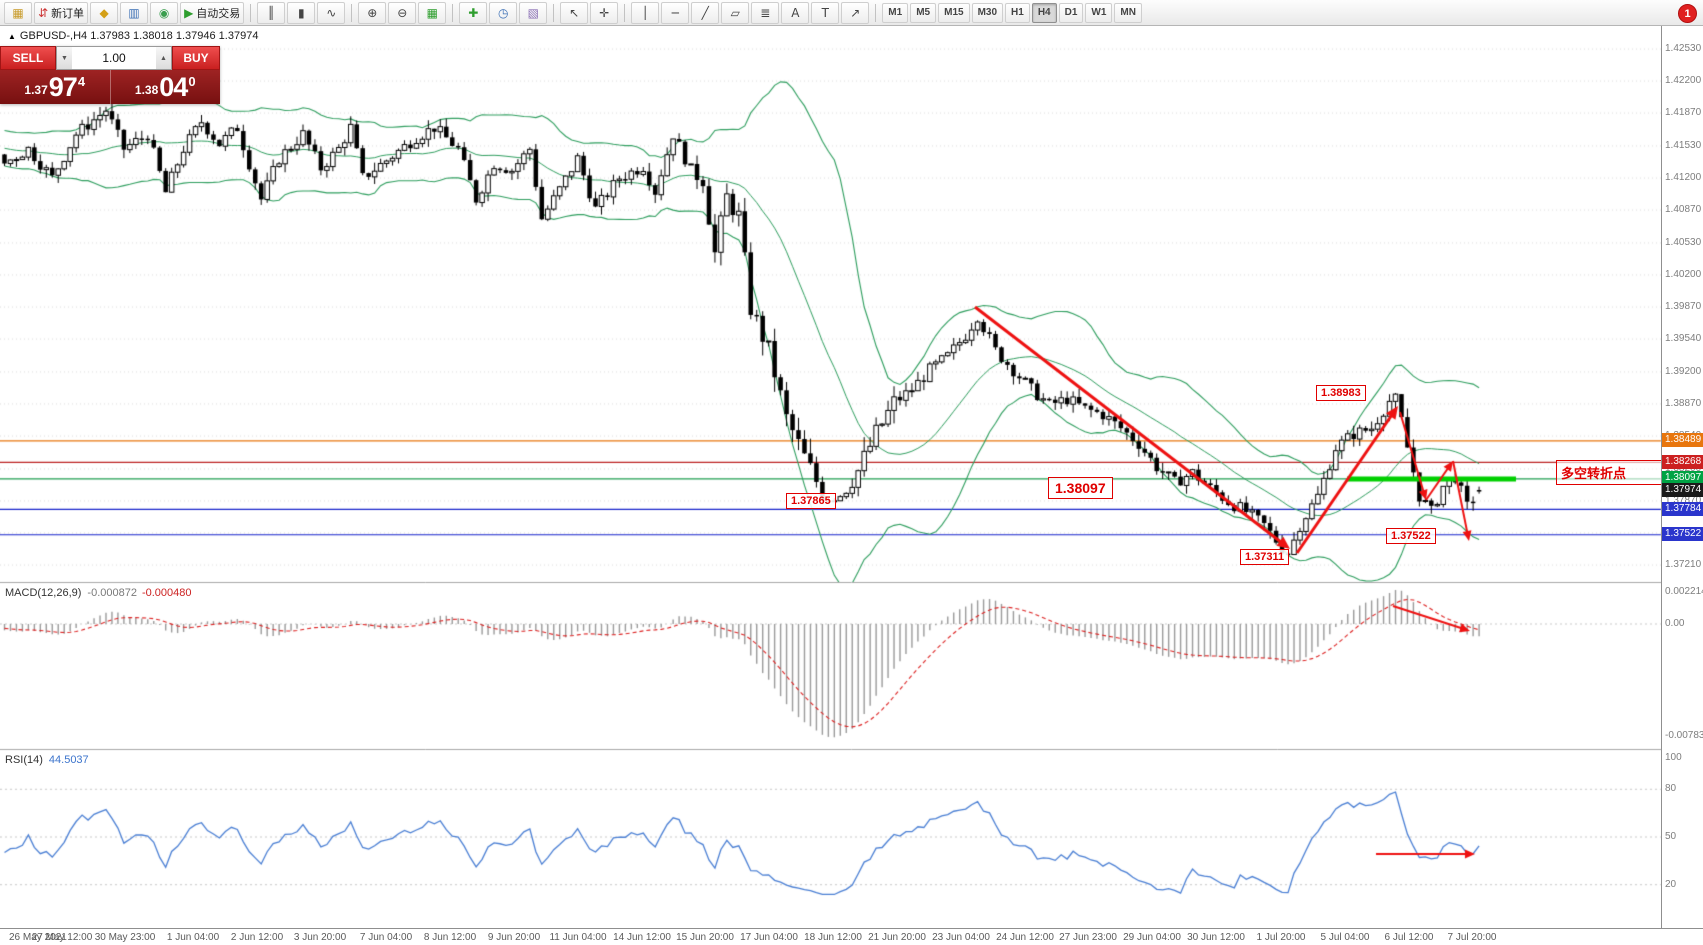 The image size is (1703, 945). Describe the element at coordinates (1472, 937) in the screenshot. I see `time-axis-label: 7 Jul 20:00` at that location.